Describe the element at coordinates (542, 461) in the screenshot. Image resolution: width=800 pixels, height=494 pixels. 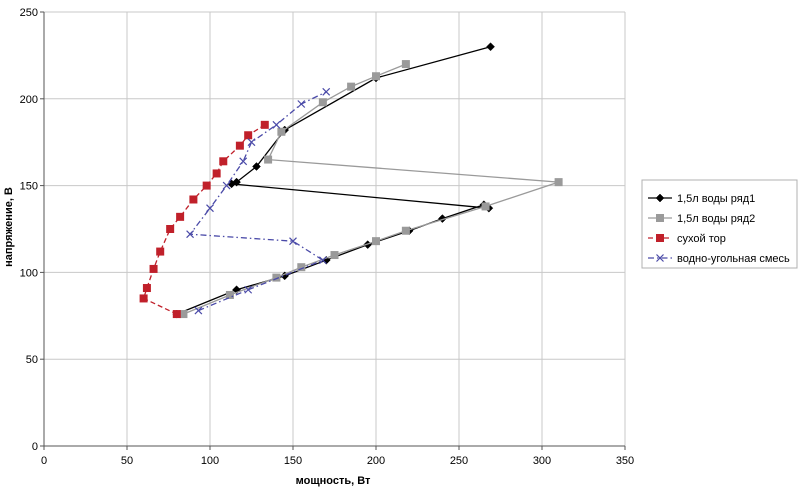
I see `x-tick-label: 300` at that location.